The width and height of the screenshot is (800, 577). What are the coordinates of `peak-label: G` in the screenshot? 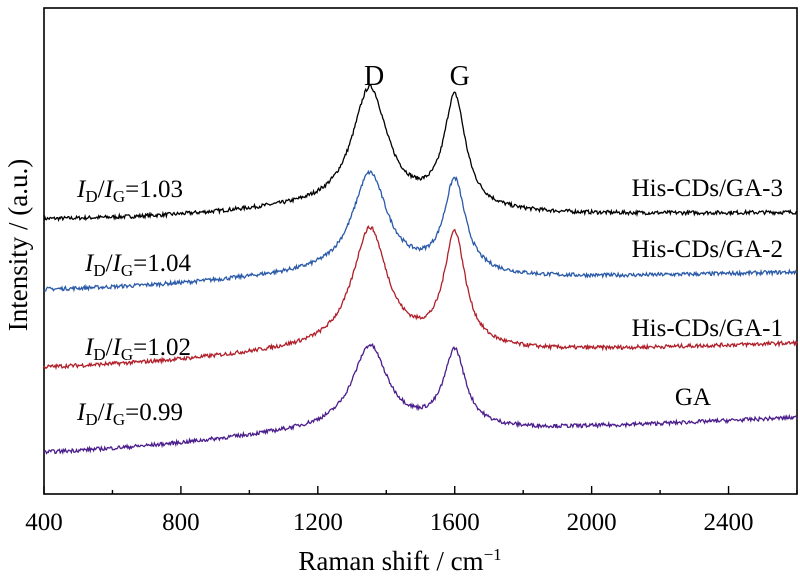 It's located at (460, 76).